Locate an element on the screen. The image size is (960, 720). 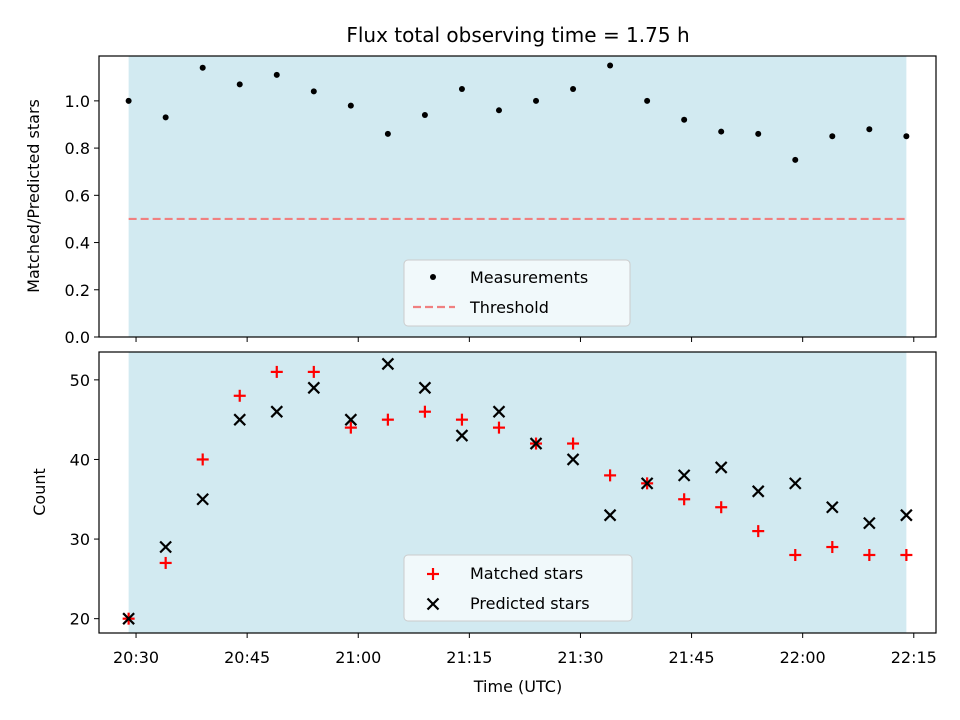
y-tick-label: 0.4 is located at coordinates (77, 243).